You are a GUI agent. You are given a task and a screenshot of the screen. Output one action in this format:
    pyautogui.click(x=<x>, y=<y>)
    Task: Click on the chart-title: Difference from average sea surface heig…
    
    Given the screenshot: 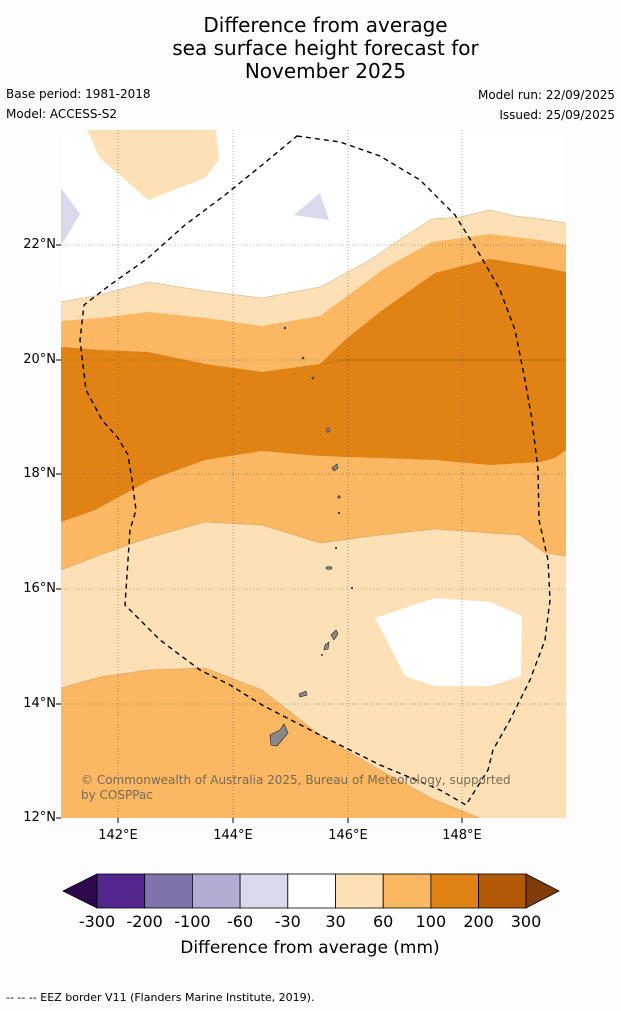 What is the action you would take?
    pyautogui.click(x=310, y=48)
    